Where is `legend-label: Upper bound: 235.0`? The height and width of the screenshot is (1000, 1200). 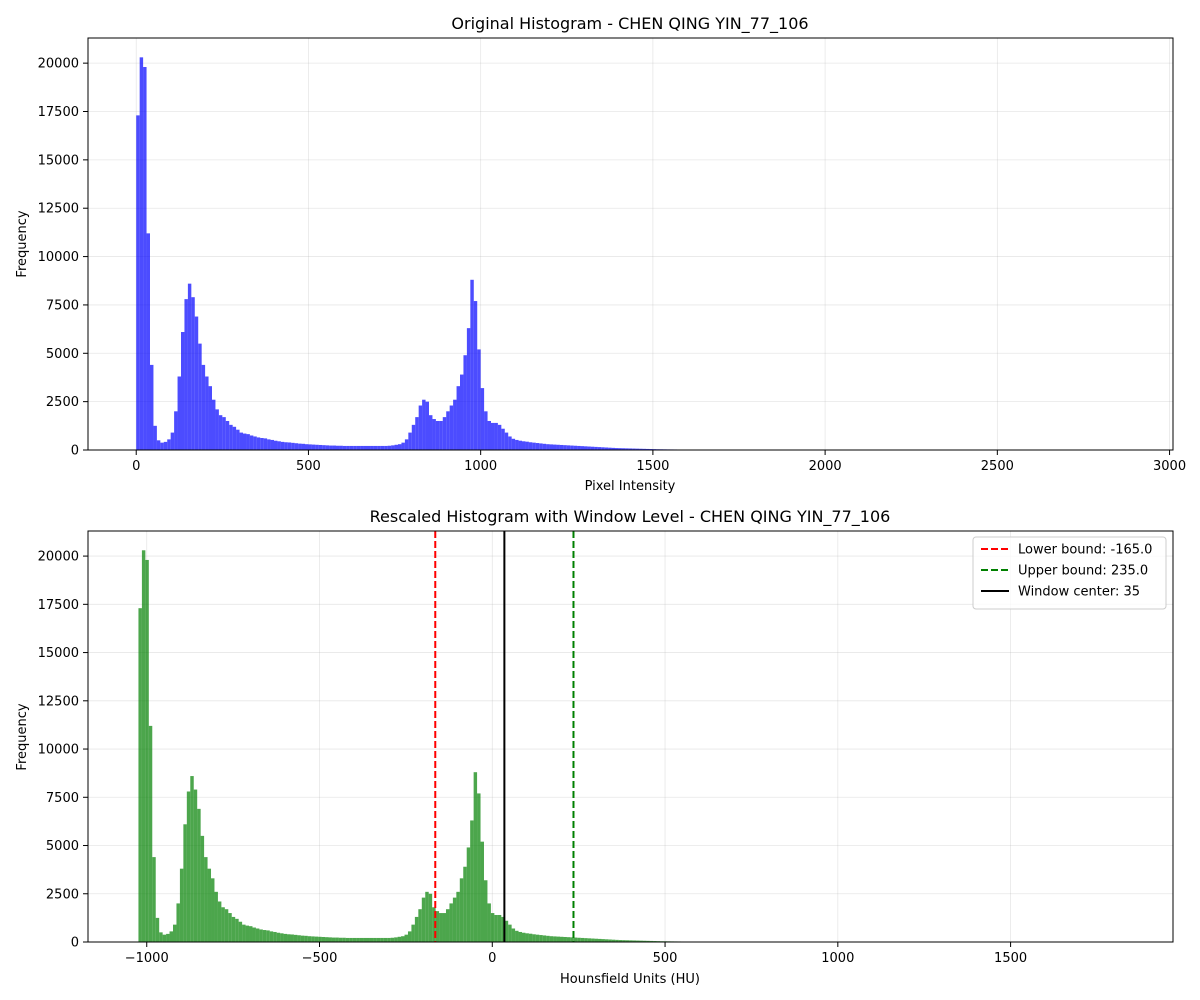 legend-label: Upper bound: 235.0 is located at coordinates (1083, 571).